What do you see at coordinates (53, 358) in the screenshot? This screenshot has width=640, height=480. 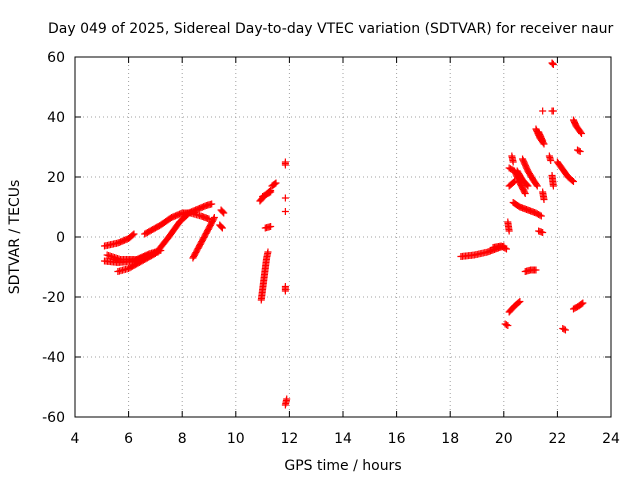 I see `y-tick-label: -40` at bounding box center [53, 358].